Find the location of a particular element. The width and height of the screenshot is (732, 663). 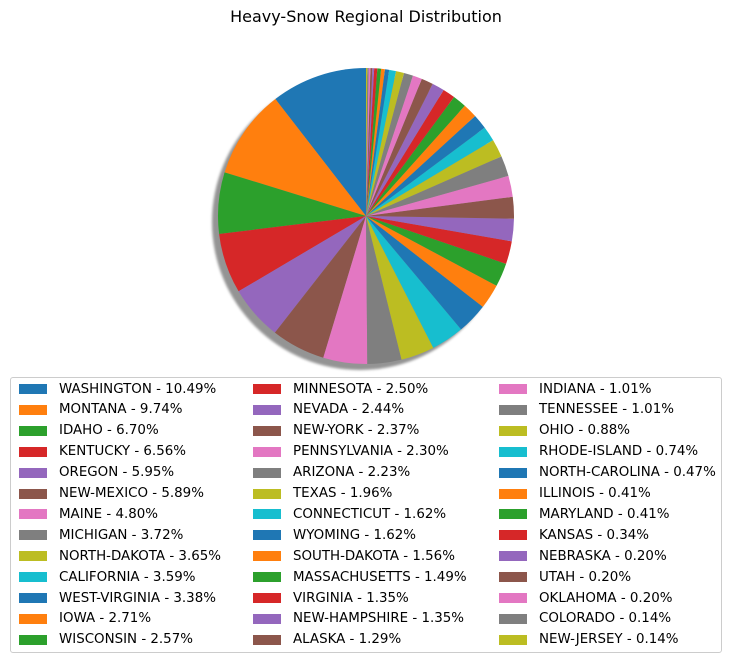

legend-label: MONTANA - 9.74% is located at coordinates (121, 410).